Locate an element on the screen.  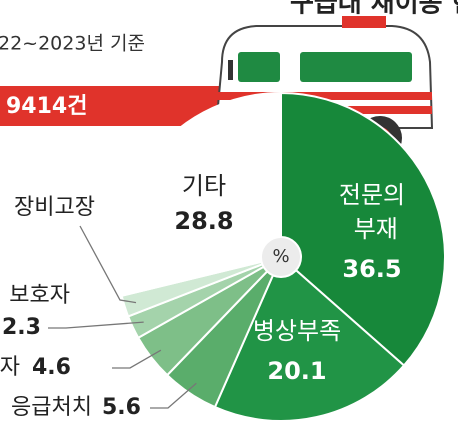
total-label: 9414건 is located at coordinates (46, 106).